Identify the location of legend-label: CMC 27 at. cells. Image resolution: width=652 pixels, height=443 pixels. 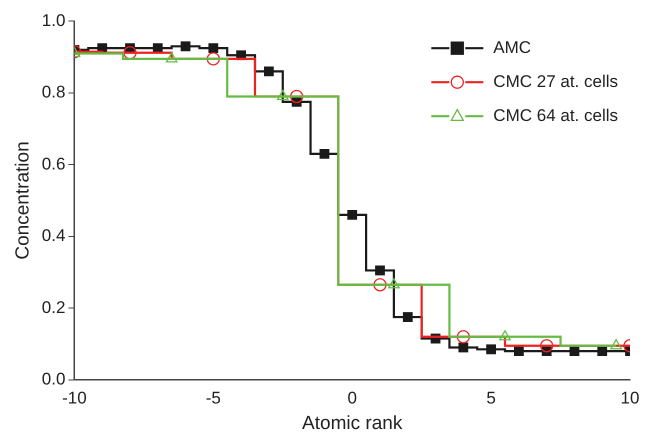
(555, 81).